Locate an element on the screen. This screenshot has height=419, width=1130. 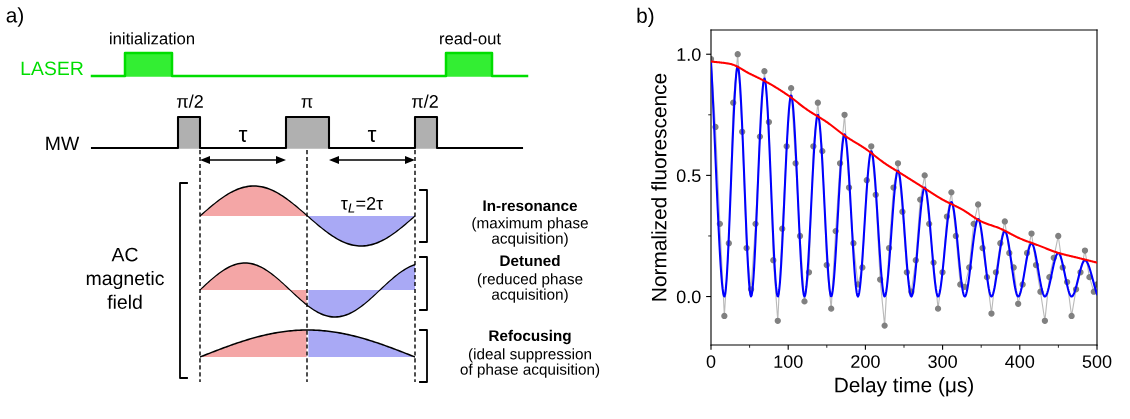
text: read-out is located at coordinates (470, 38).